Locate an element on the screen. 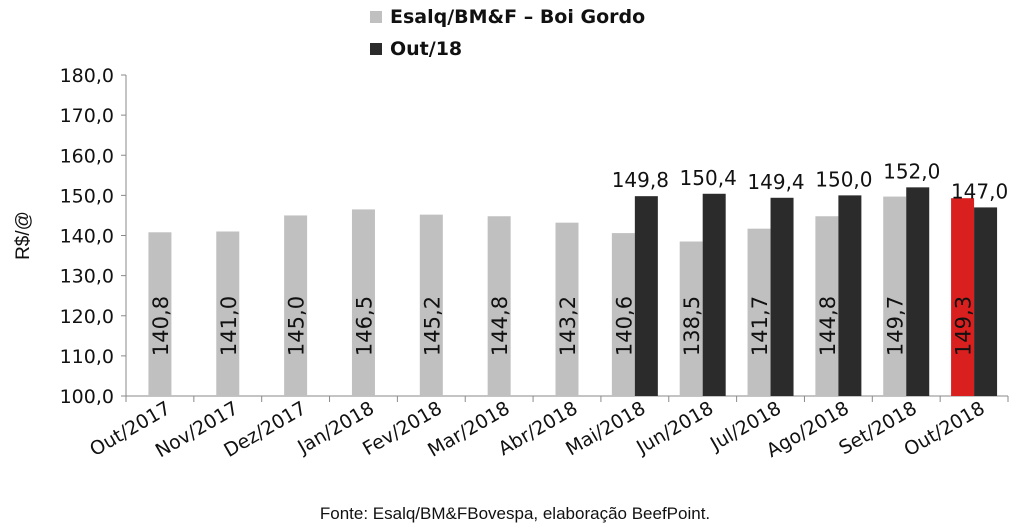 The image size is (1030, 532). y-tick-label: 140,0 is located at coordinates (87, 237).